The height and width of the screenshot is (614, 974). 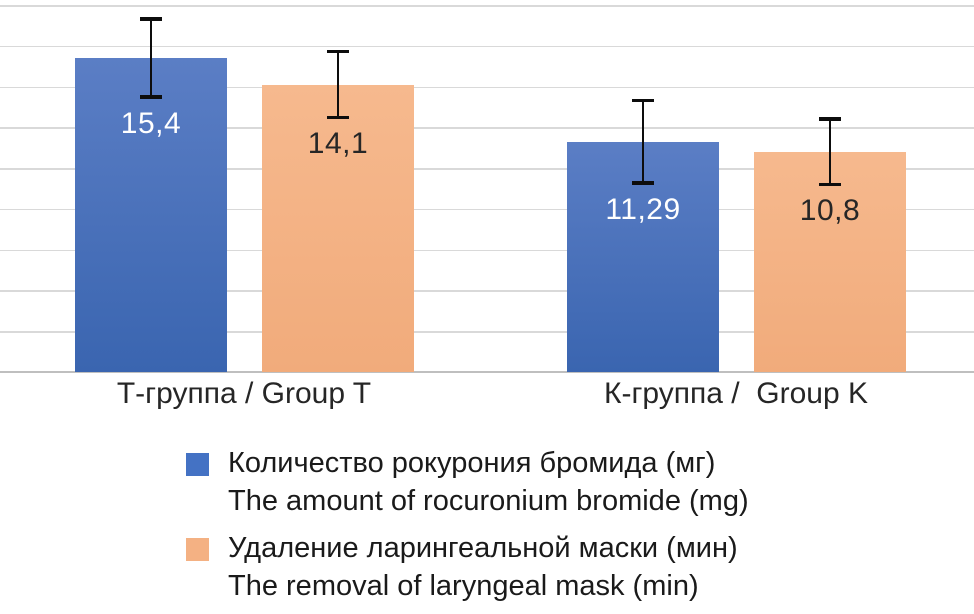 I want to click on error-bar-rocuronium-bromide-group-t, so click(x=151, y=58).